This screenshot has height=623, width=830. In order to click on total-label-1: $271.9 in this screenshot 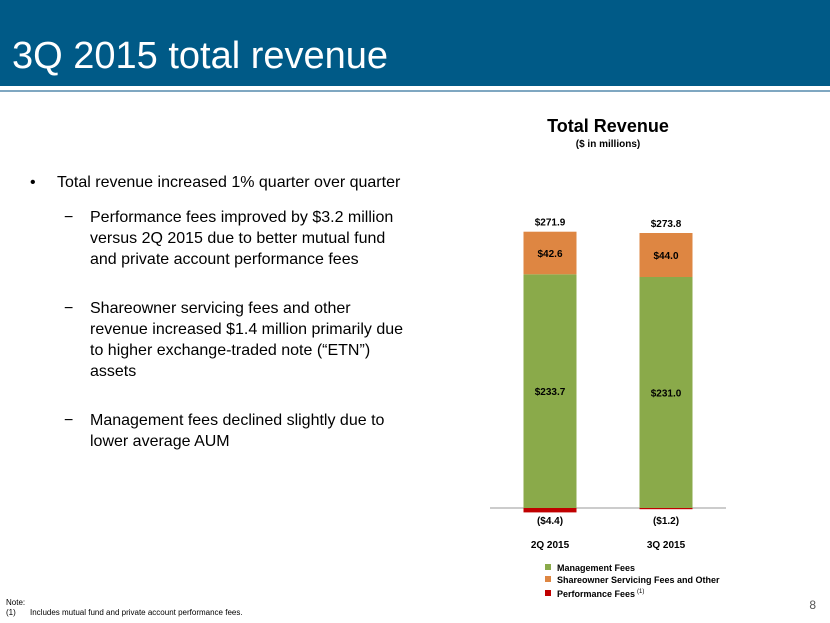, I will do `click(550, 223)`.